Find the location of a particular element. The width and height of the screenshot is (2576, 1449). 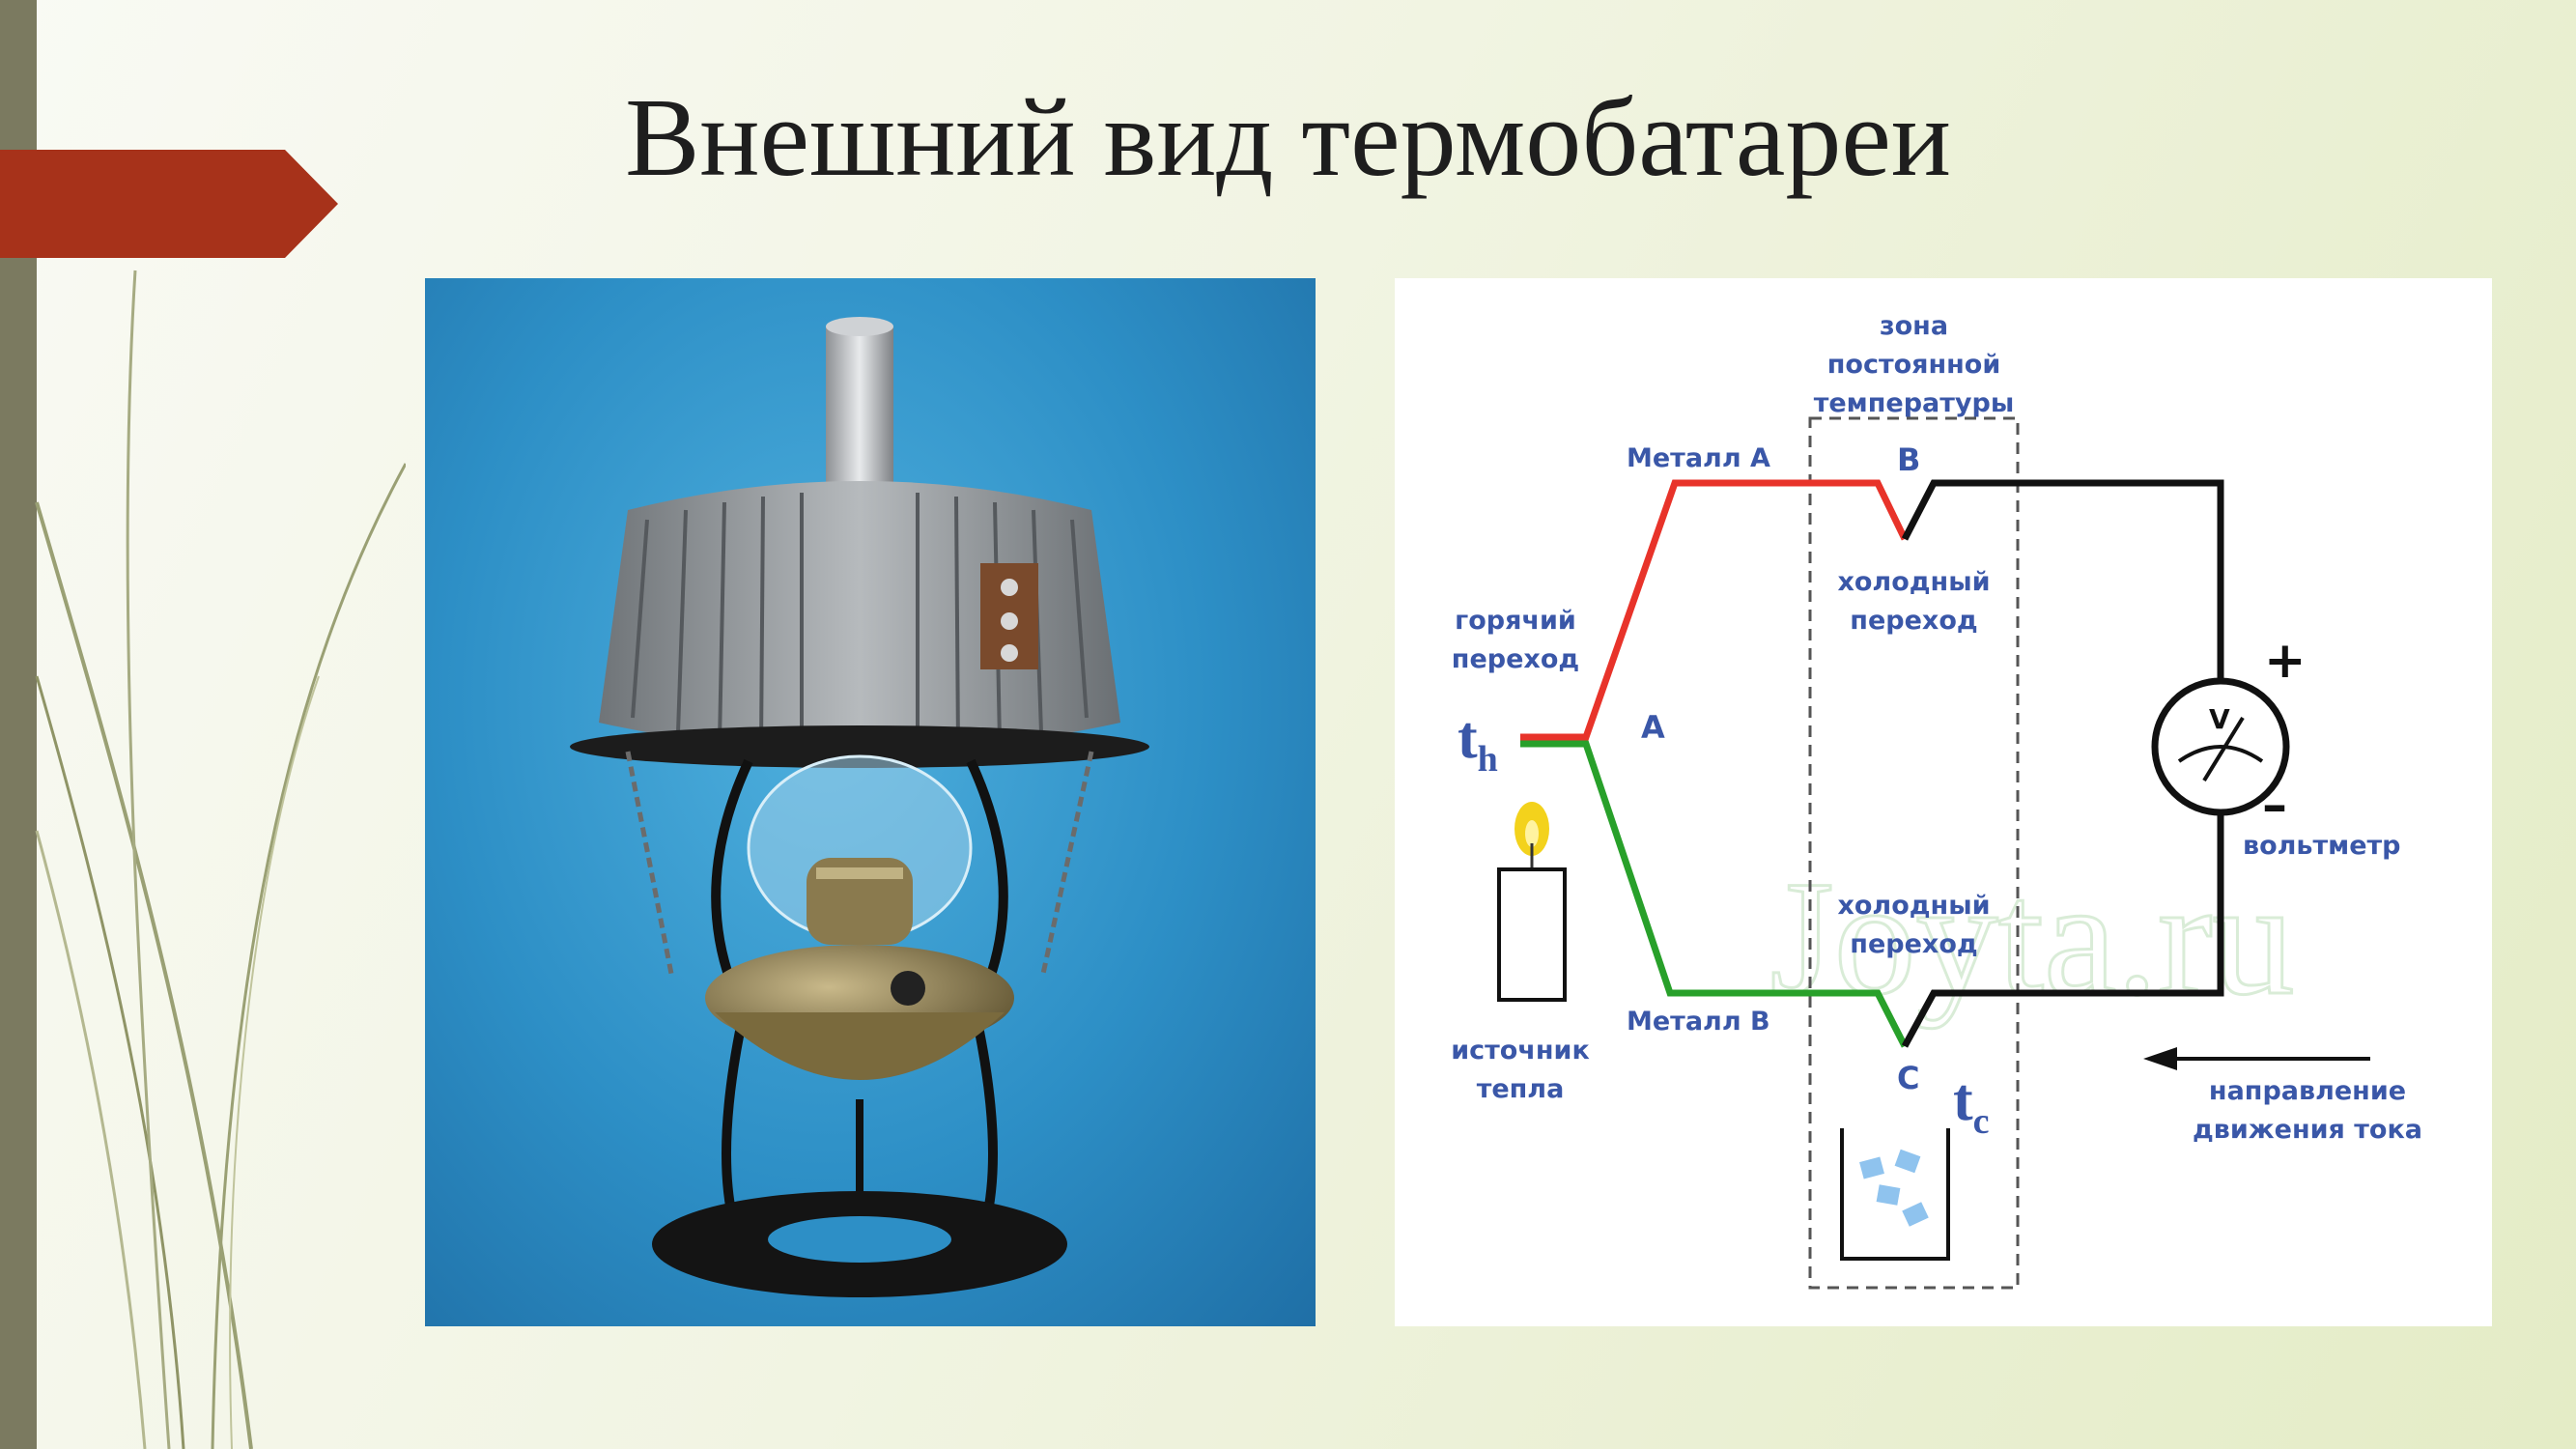

current-direction-line-2: движения тока is located at coordinates (2307, 1130).